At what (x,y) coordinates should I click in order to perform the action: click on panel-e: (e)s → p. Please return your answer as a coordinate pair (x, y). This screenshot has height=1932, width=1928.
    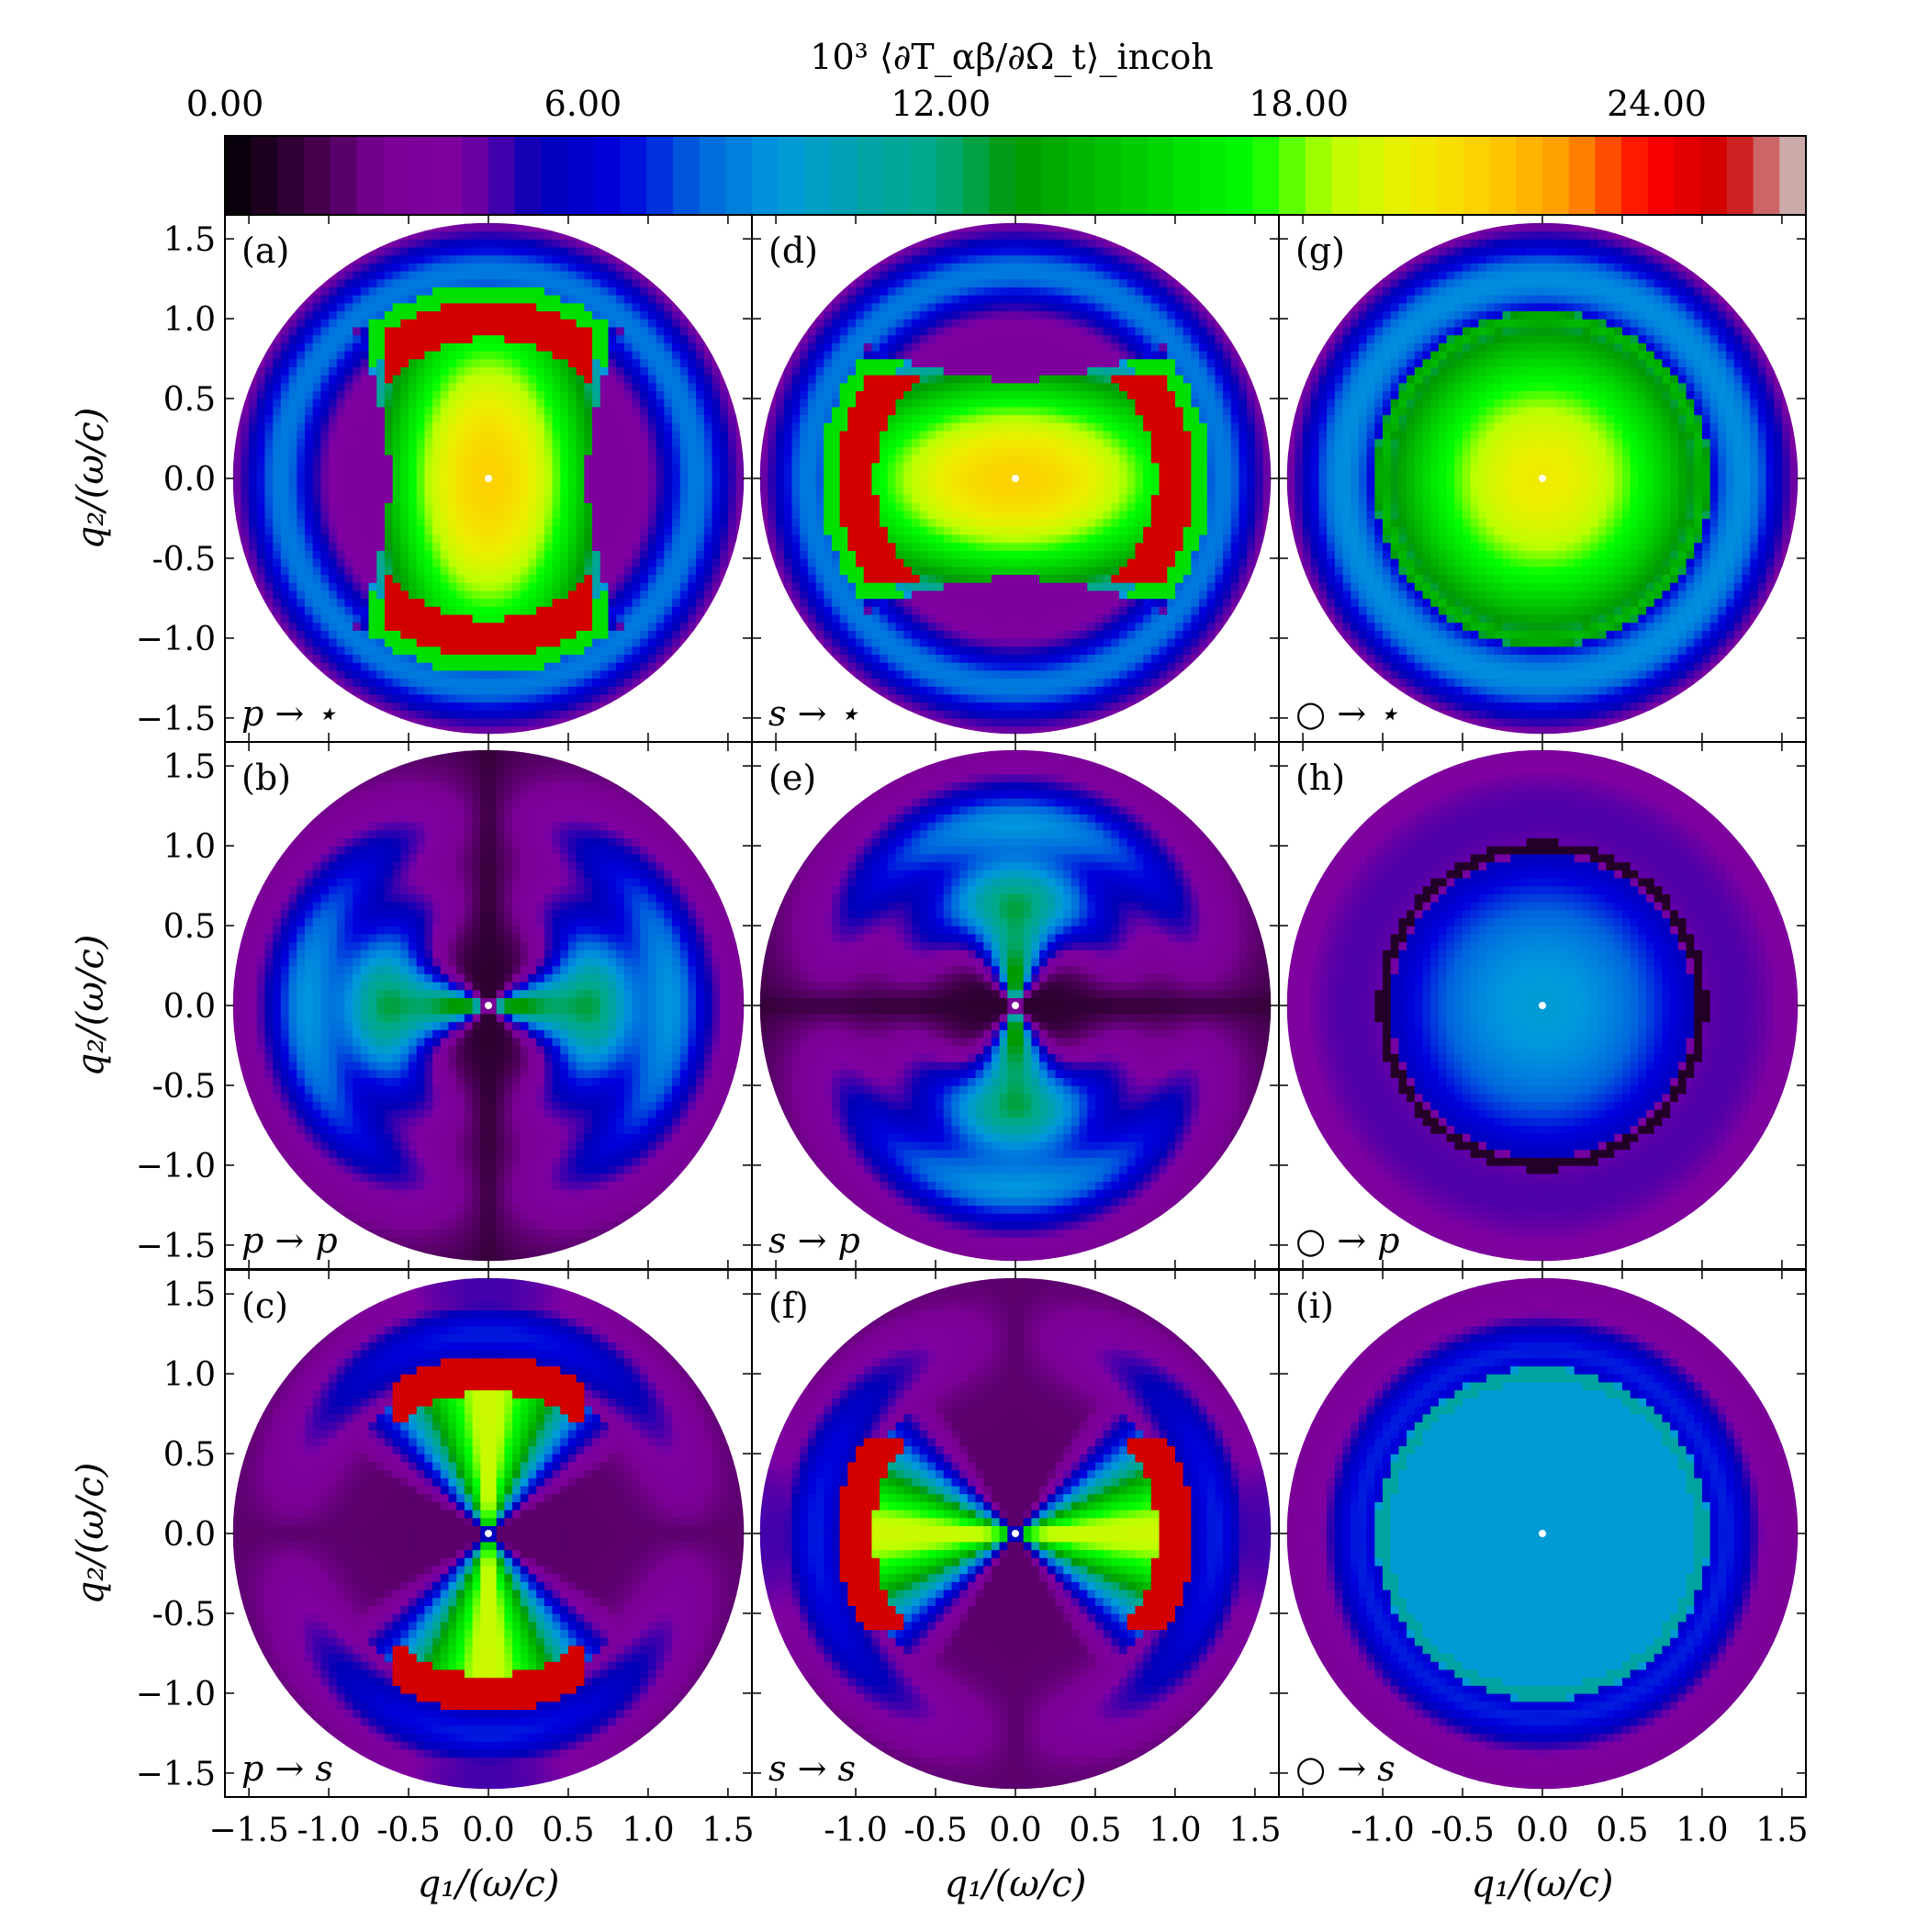
    Looking at the image, I should click on (1015, 1005).